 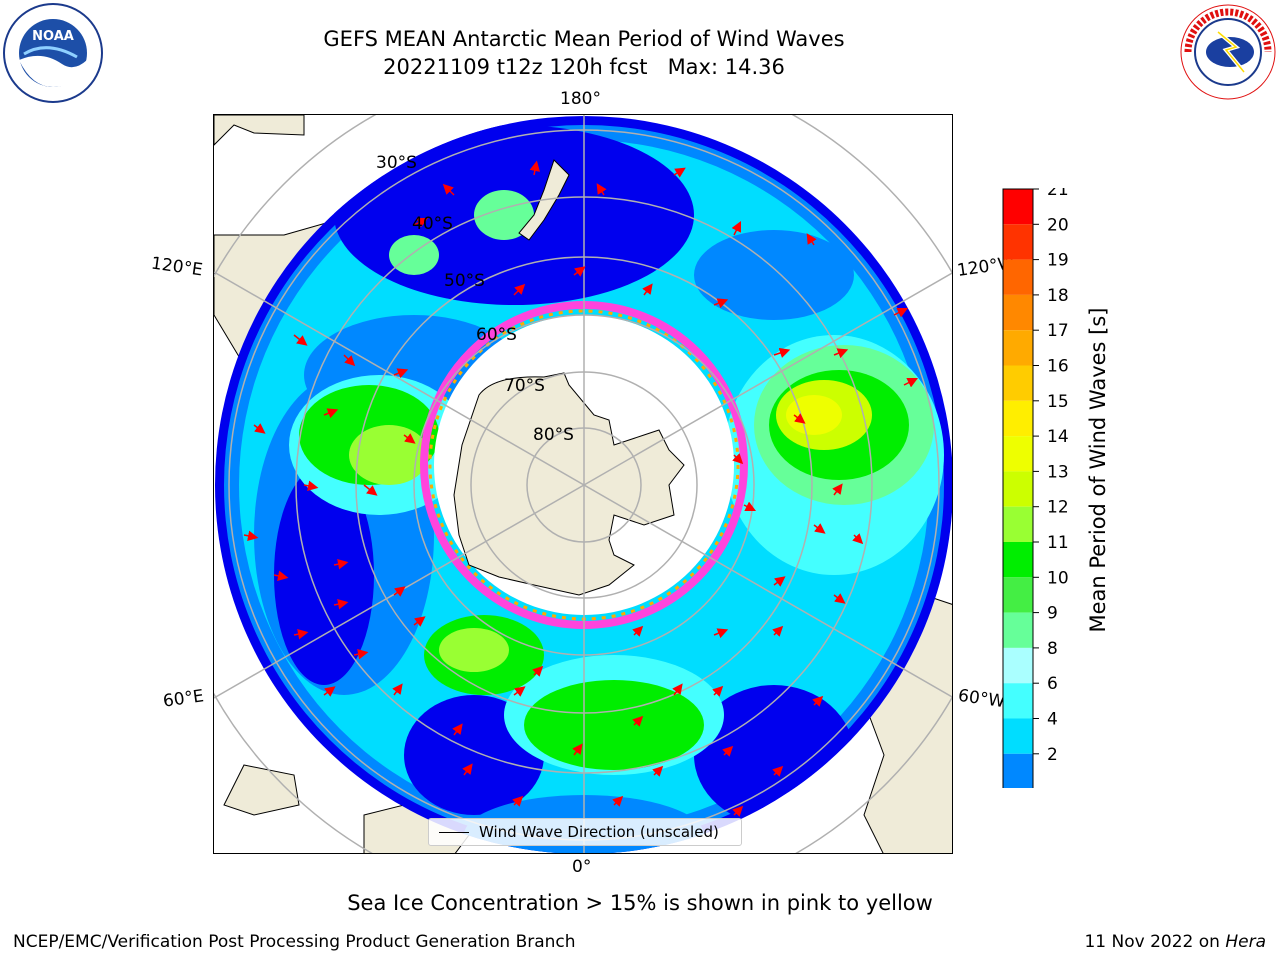 I want to click on colorbar-tick-label: 13, so click(x=1058, y=472).